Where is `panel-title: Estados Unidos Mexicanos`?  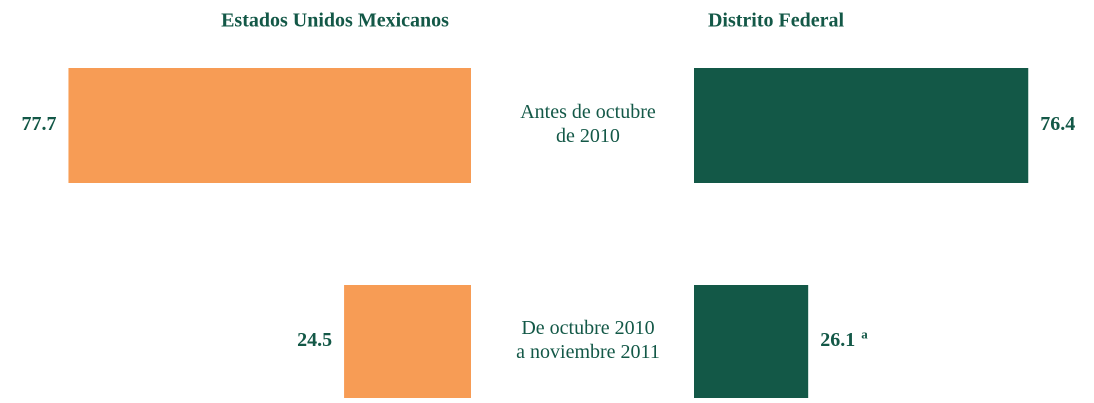 panel-title: Estados Unidos Mexicanos is located at coordinates (335, 21).